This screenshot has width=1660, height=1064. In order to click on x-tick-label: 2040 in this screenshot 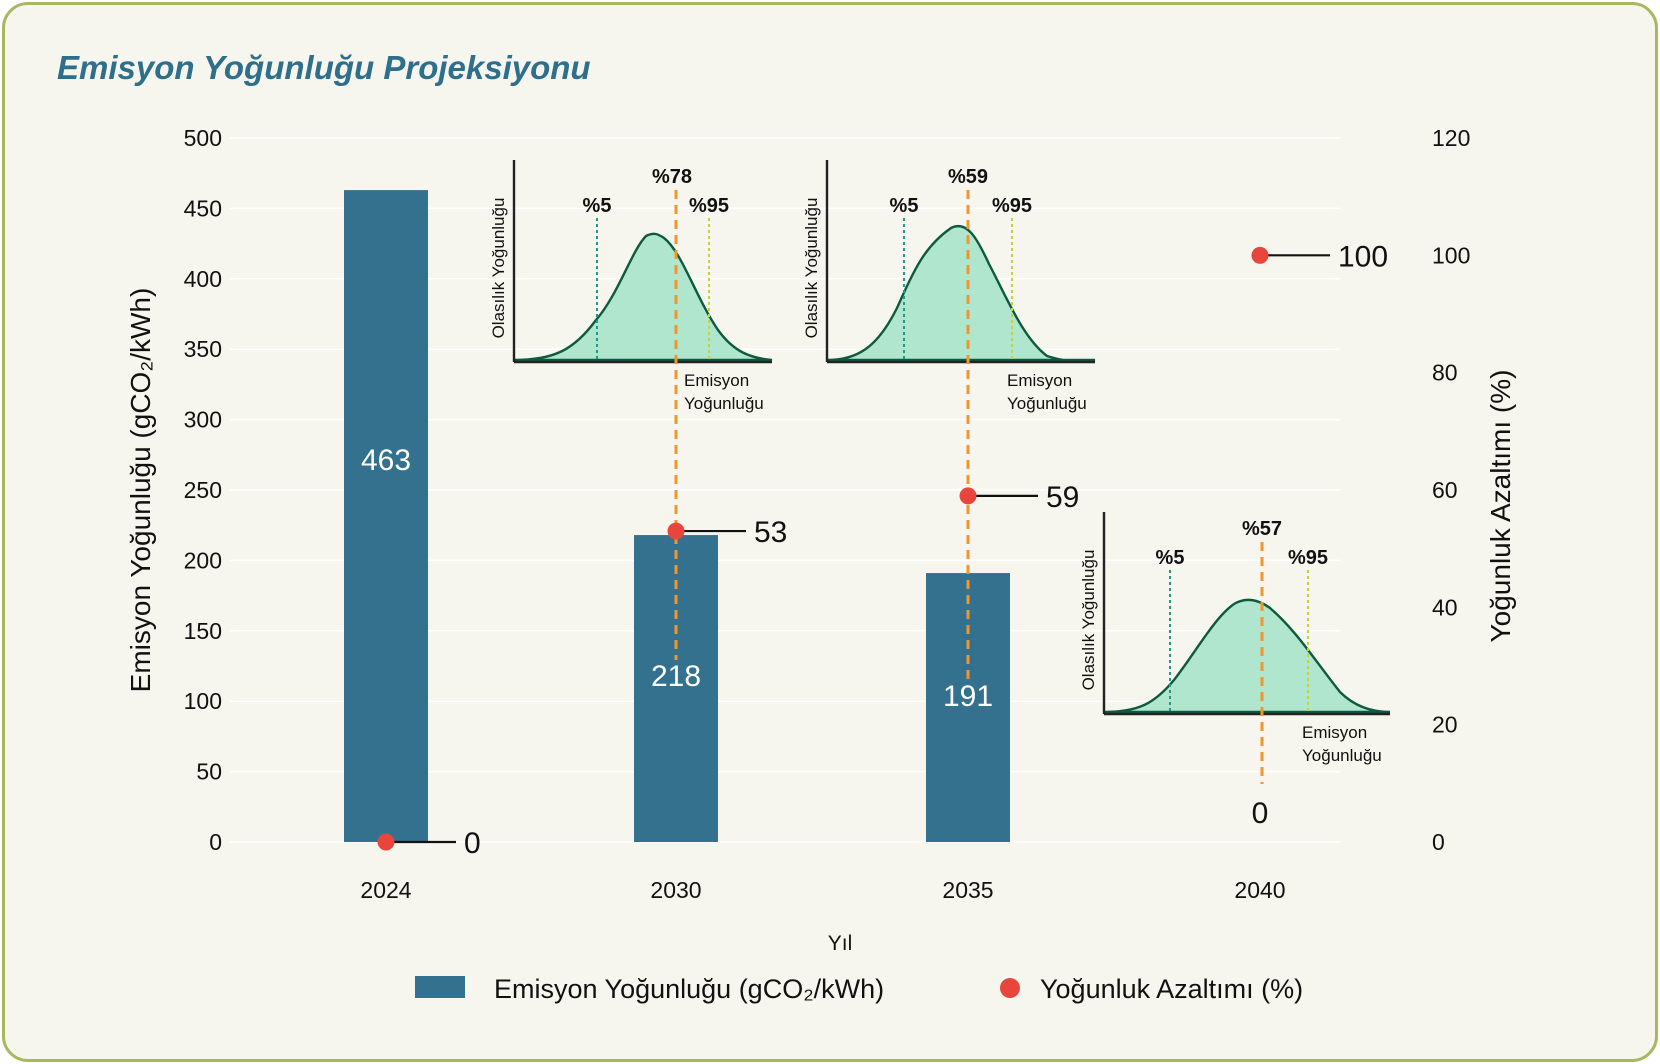, I will do `click(1259, 890)`.